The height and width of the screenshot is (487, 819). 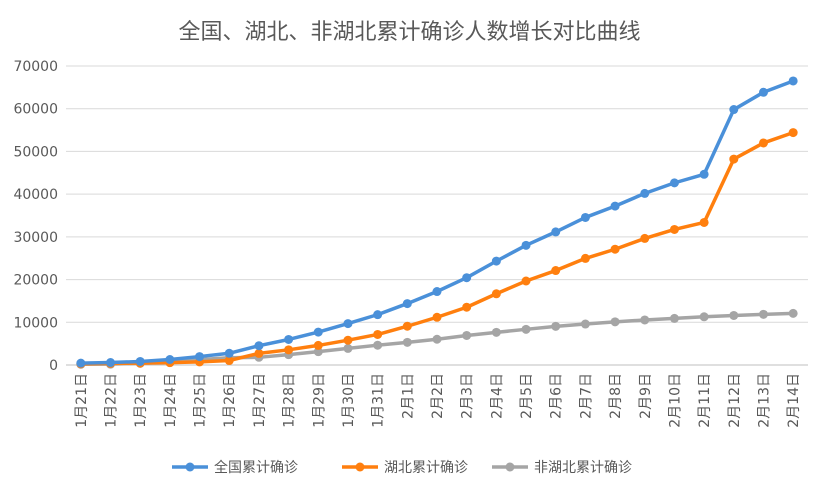 What do you see at coordinates (438, 396) in the screenshot?
I see `x-tick-label: 2月2日` at bounding box center [438, 396].